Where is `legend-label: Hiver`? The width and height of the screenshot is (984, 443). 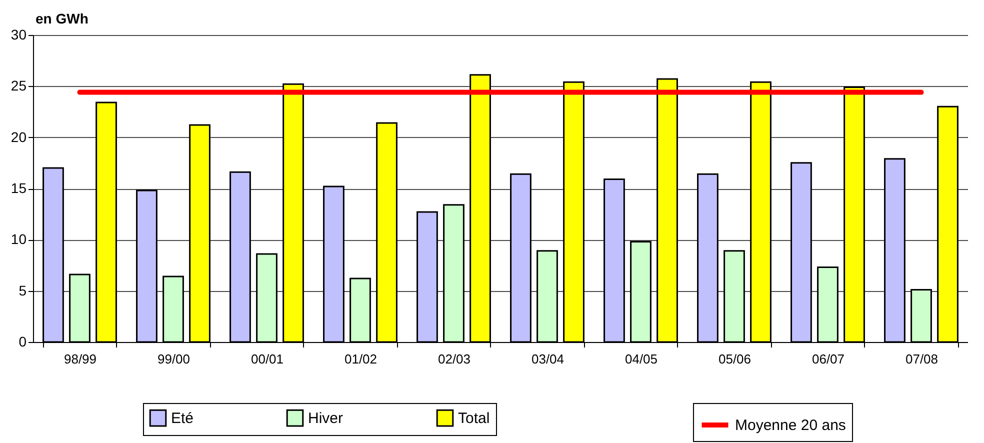
legend-label: Hiver is located at coordinates (326, 419).